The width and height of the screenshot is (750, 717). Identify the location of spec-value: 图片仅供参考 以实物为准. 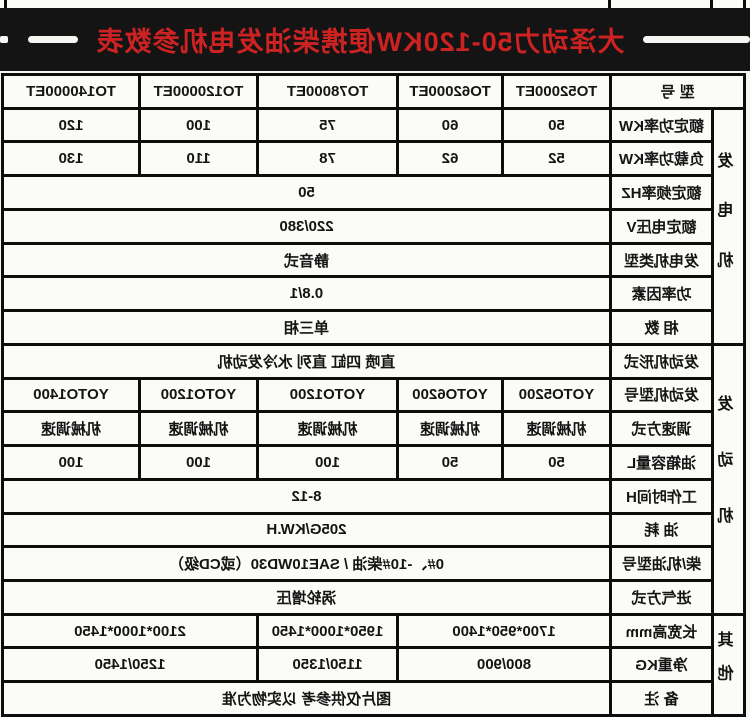
(306, 698).